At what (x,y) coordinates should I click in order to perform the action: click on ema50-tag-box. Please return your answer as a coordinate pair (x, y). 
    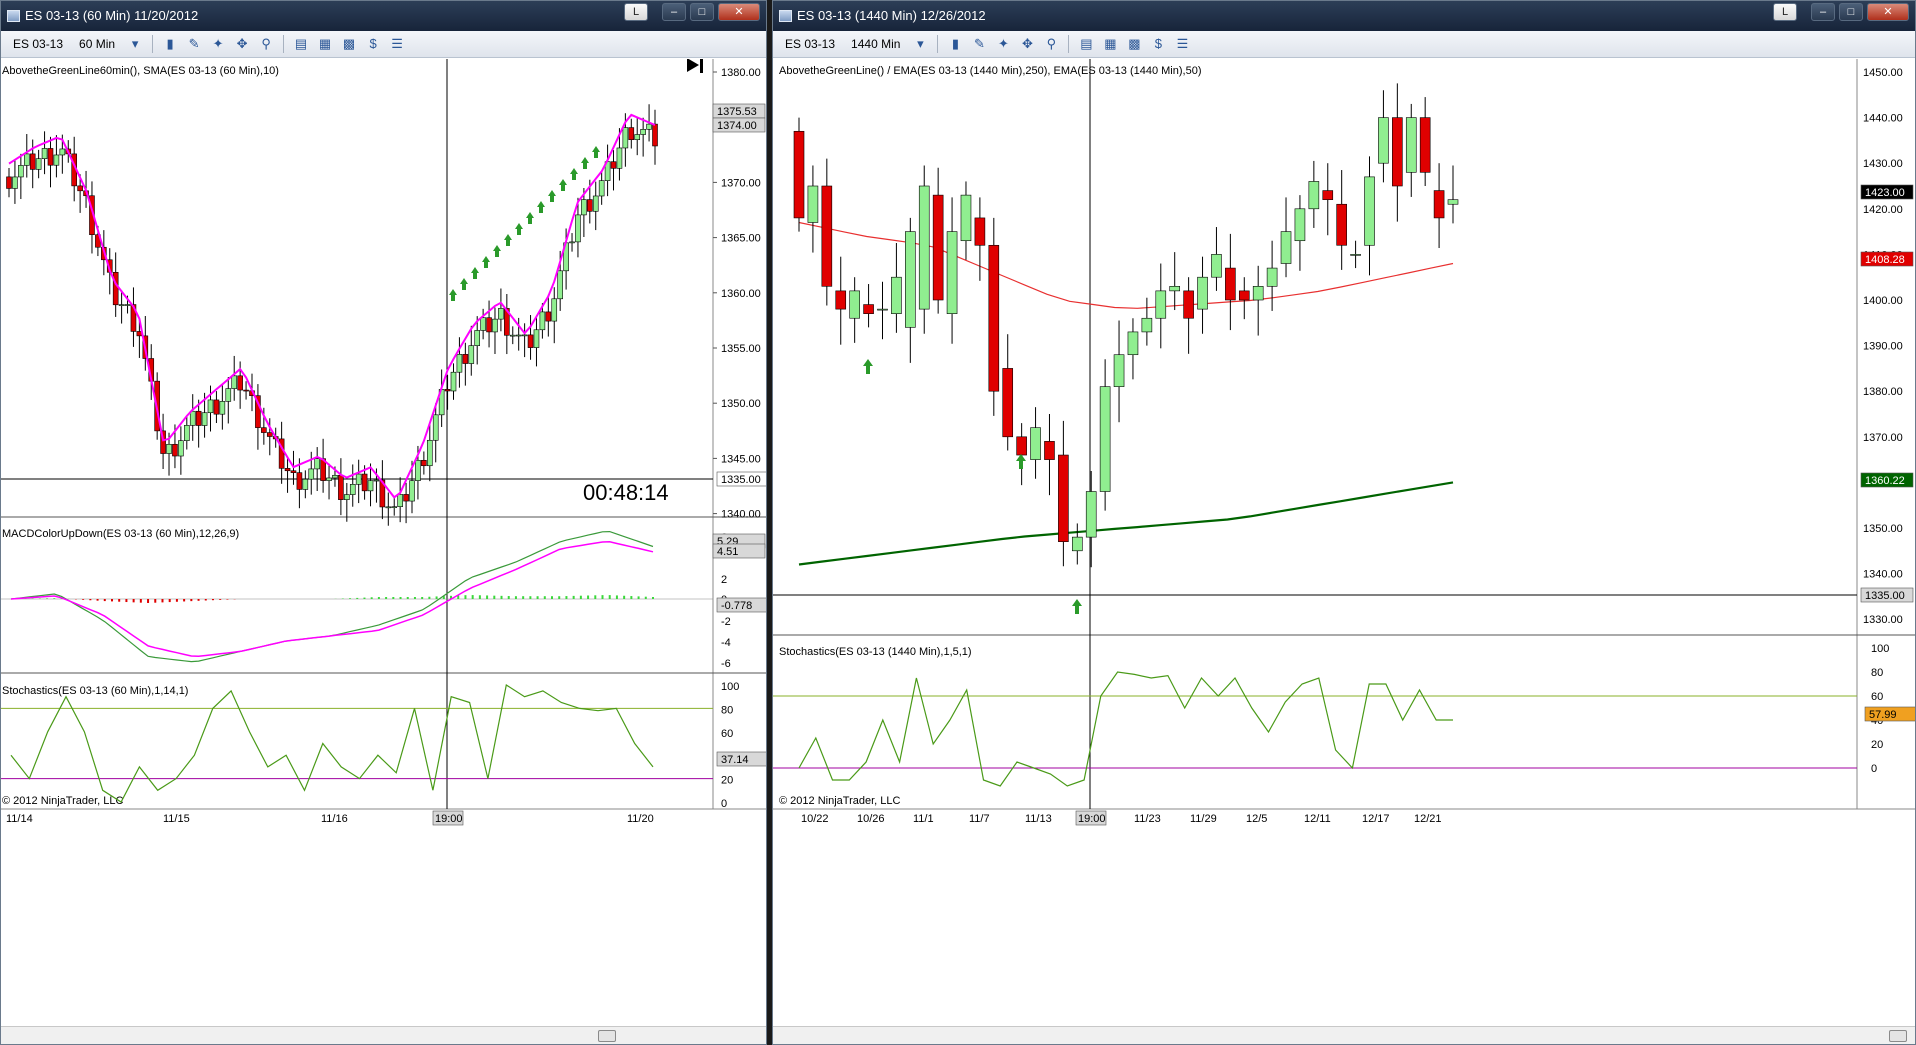
    Looking at the image, I should click on (1887, 259).